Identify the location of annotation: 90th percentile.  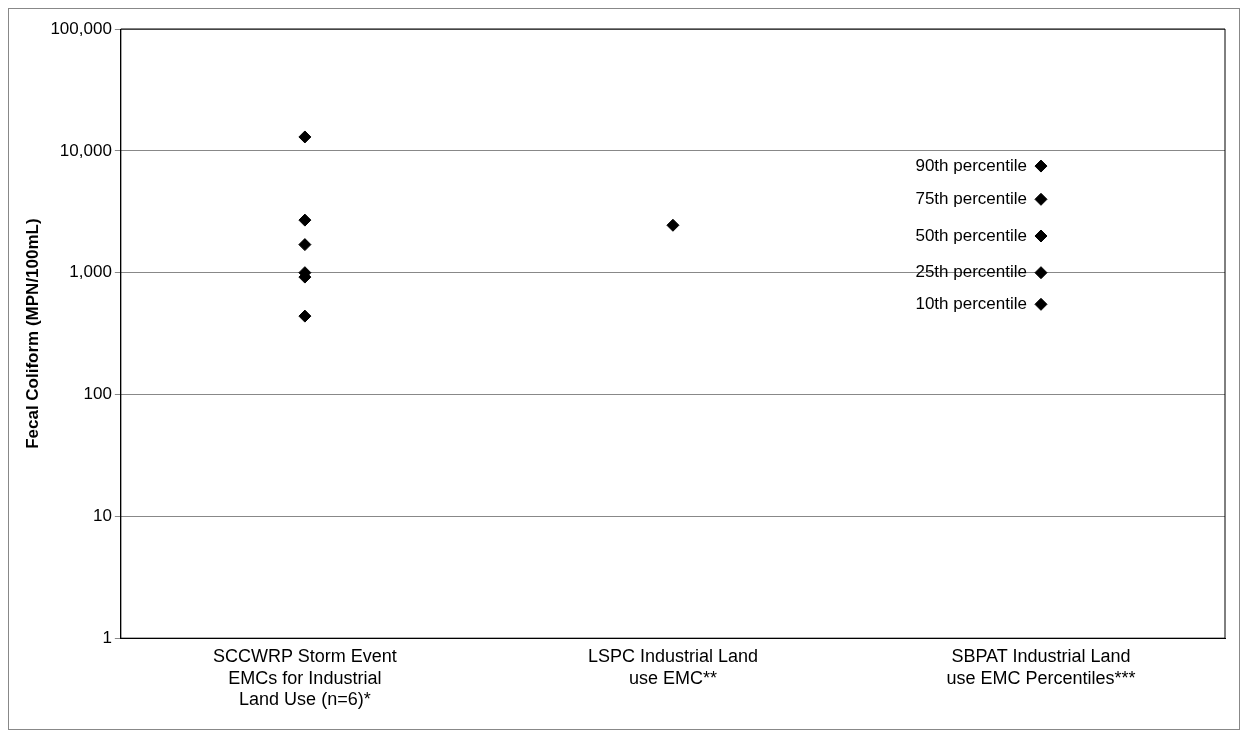
(971, 165).